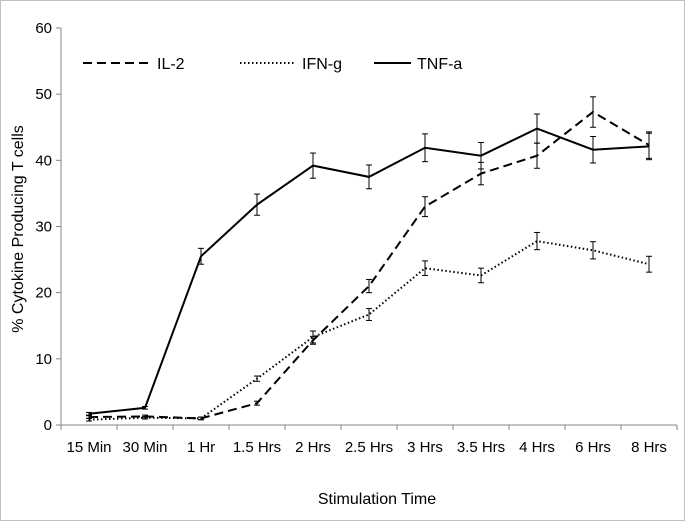 This screenshot has width=685, height=521. Describe the element at coordinates (43, 160) in the screenshot. I see `y-tick-label: 40` at that location.